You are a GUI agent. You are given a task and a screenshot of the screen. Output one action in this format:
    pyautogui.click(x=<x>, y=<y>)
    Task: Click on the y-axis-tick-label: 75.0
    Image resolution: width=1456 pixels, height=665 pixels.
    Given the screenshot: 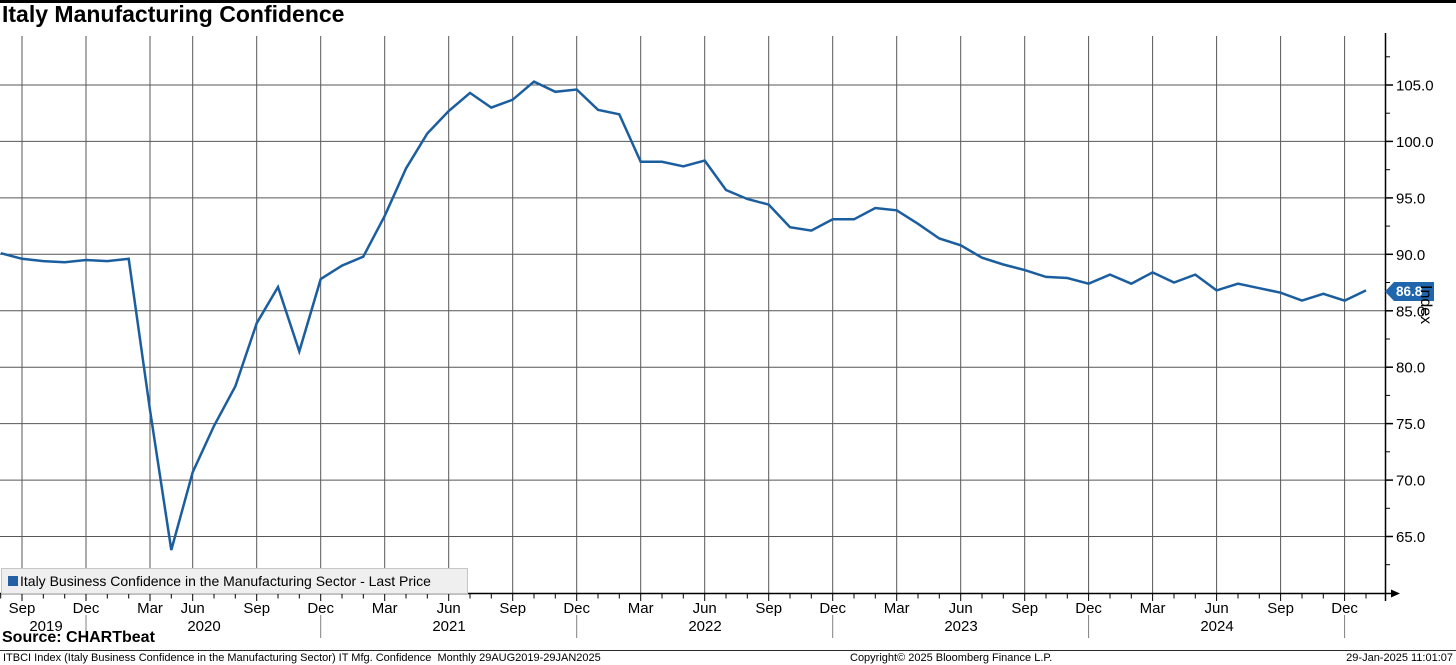 What is the action you would take?
    pyautogui.click(x=1410, y=424)
    